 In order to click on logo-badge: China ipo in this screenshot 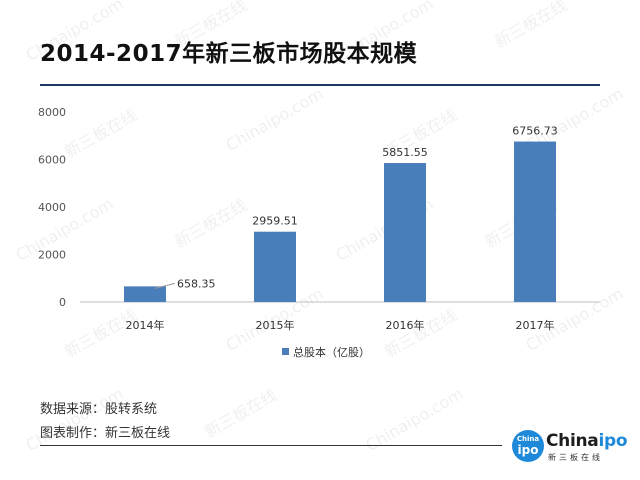, I will do `click(528, 446)`.